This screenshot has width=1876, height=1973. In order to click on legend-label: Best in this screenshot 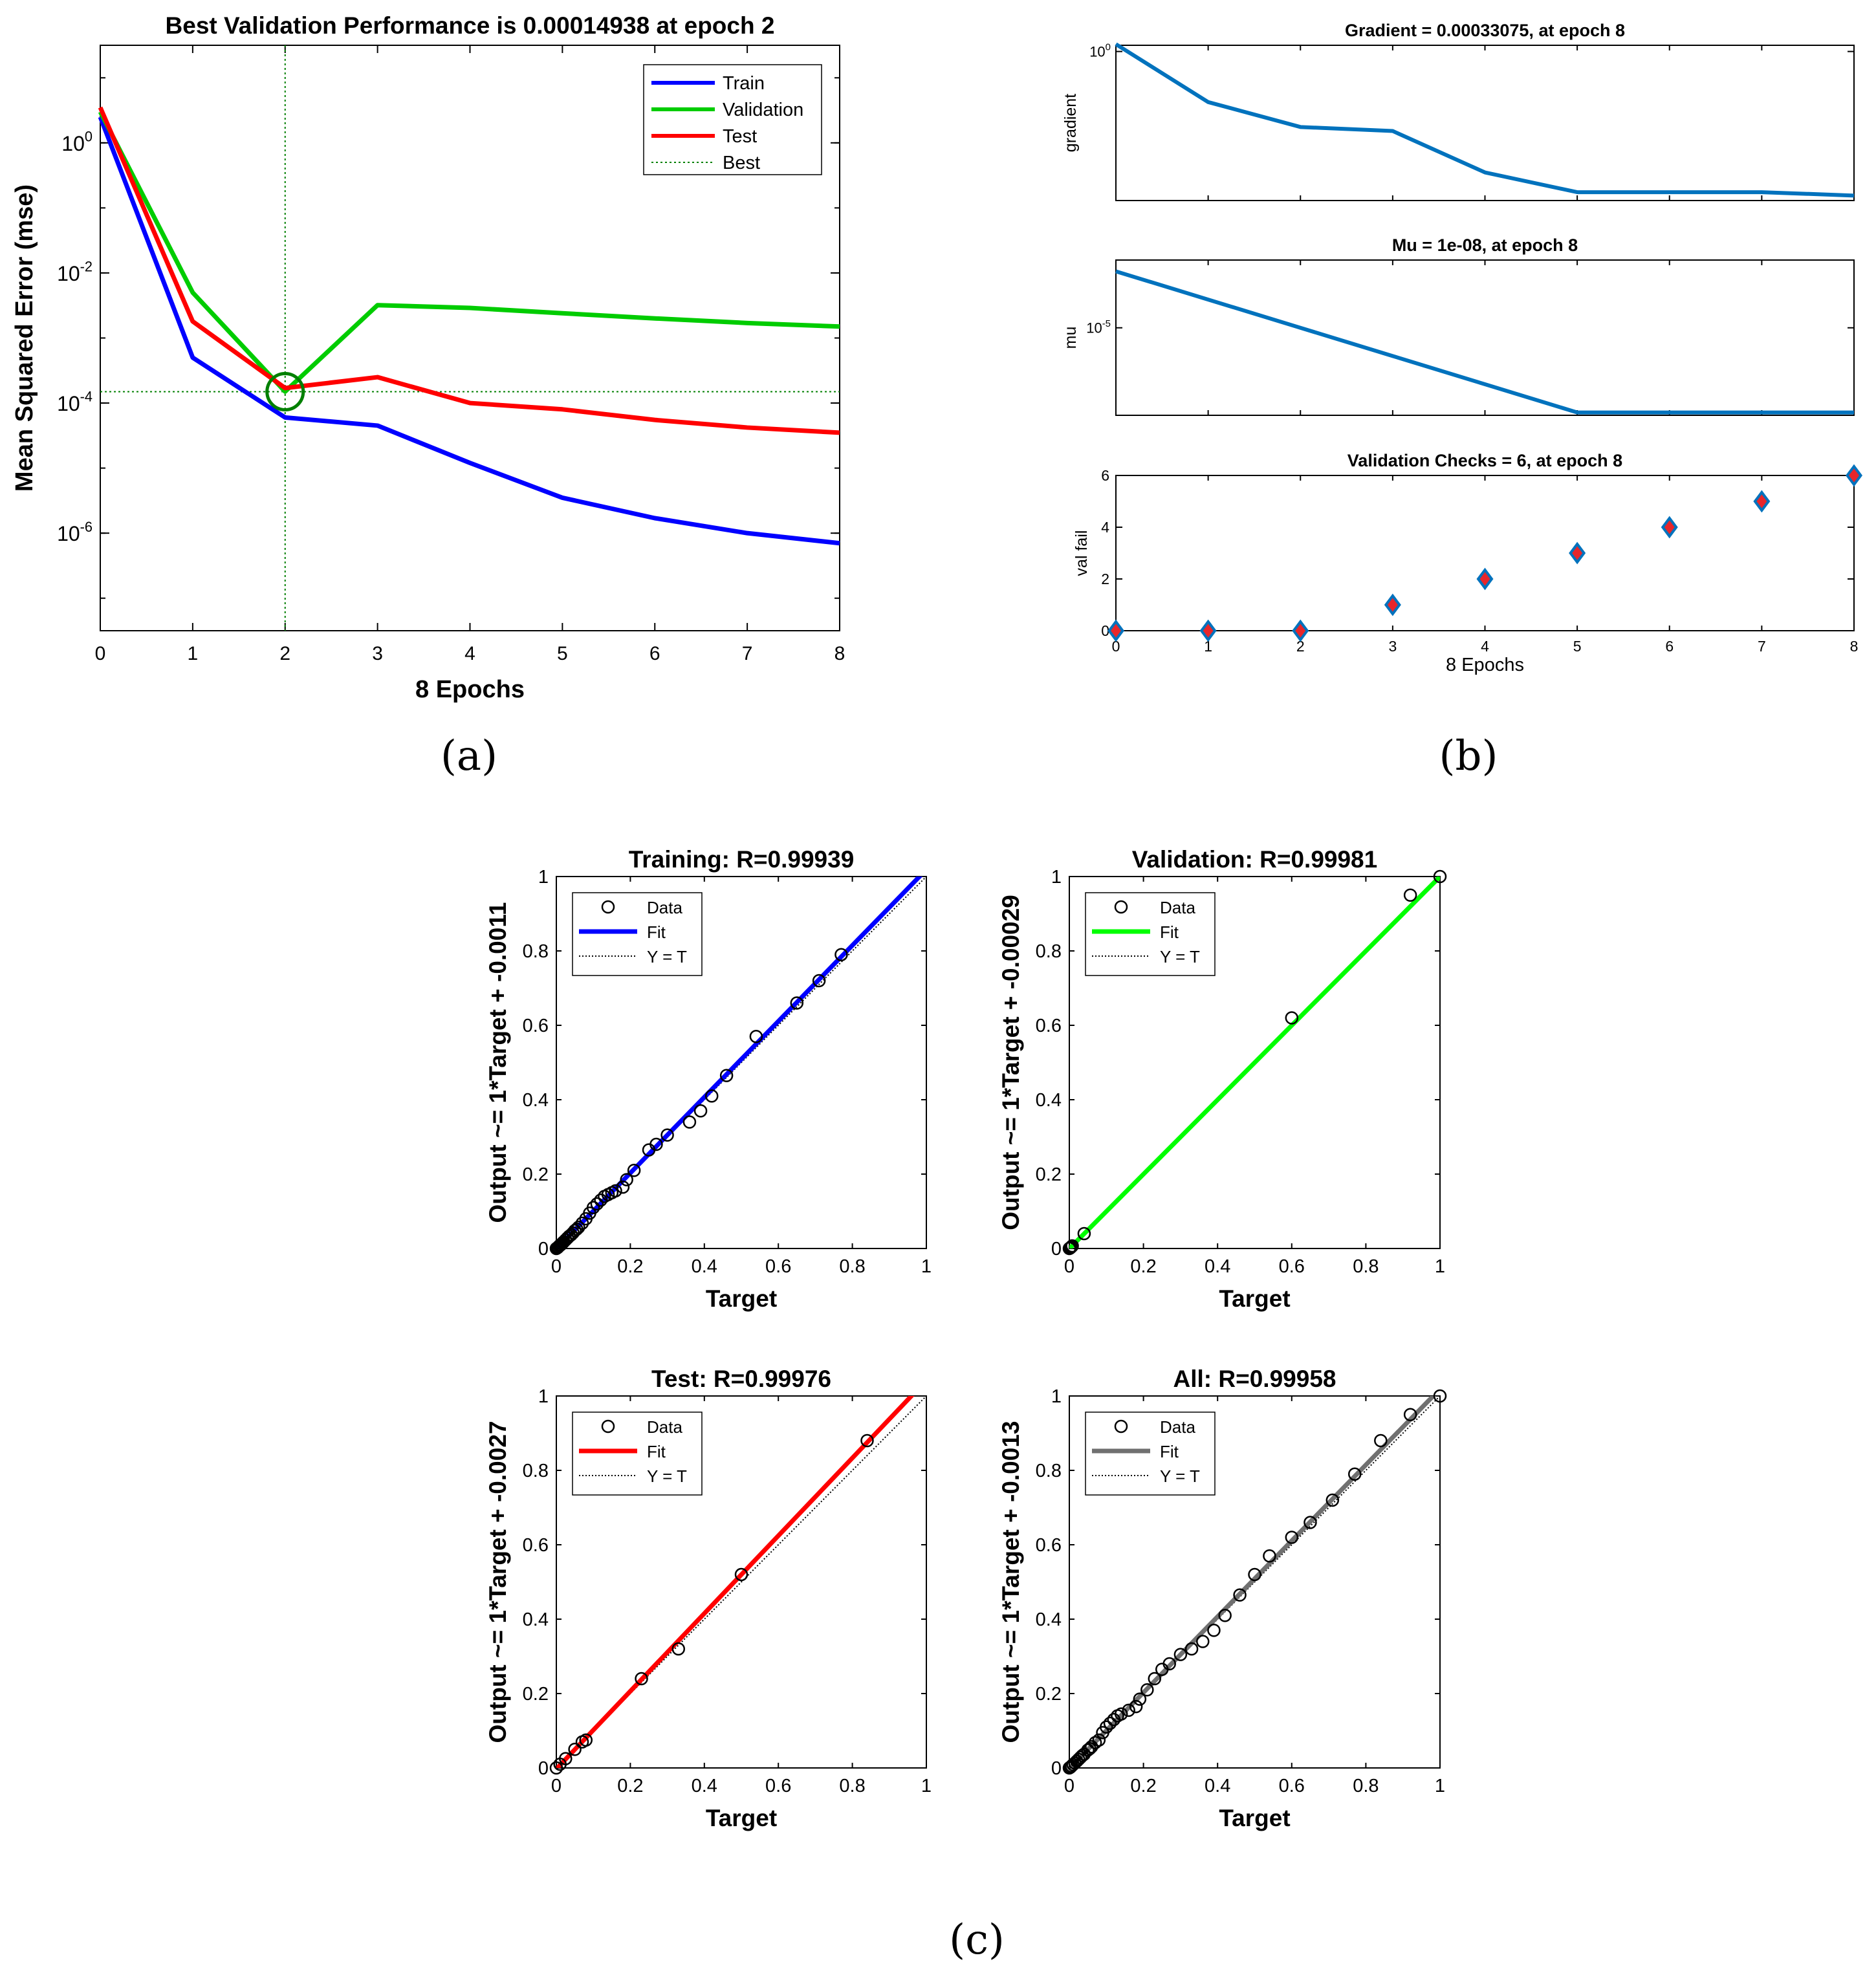, I will do `click(741, 163)`.